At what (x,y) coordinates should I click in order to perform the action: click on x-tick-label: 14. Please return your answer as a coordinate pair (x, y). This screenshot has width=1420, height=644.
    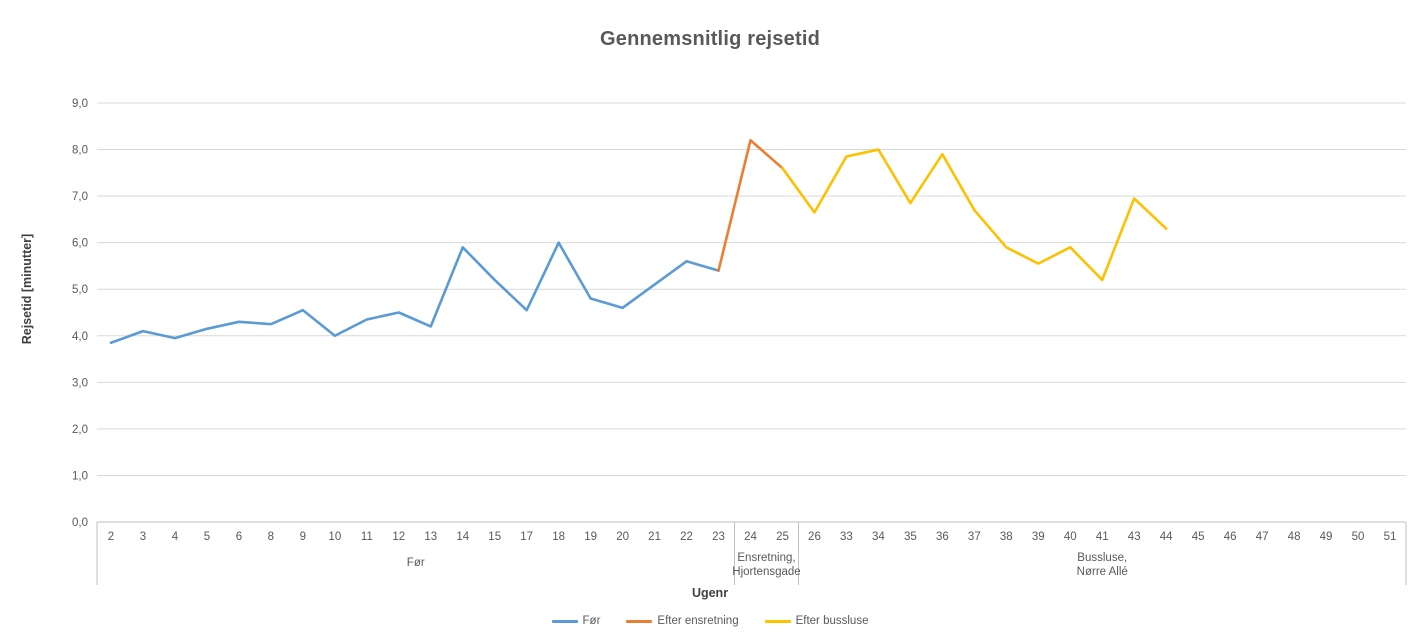
    Looking at the image, I should click on (462, 537).